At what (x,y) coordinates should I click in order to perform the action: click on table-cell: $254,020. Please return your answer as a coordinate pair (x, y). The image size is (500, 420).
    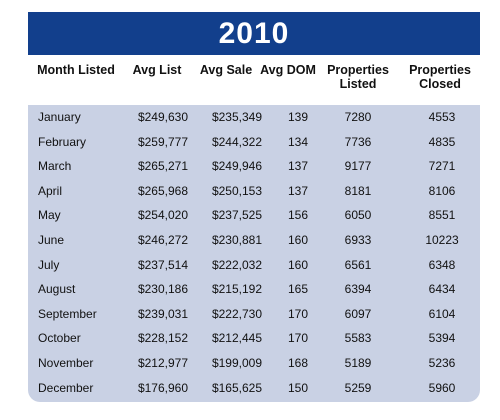
    Looking at the image, I should click on (162, 215).